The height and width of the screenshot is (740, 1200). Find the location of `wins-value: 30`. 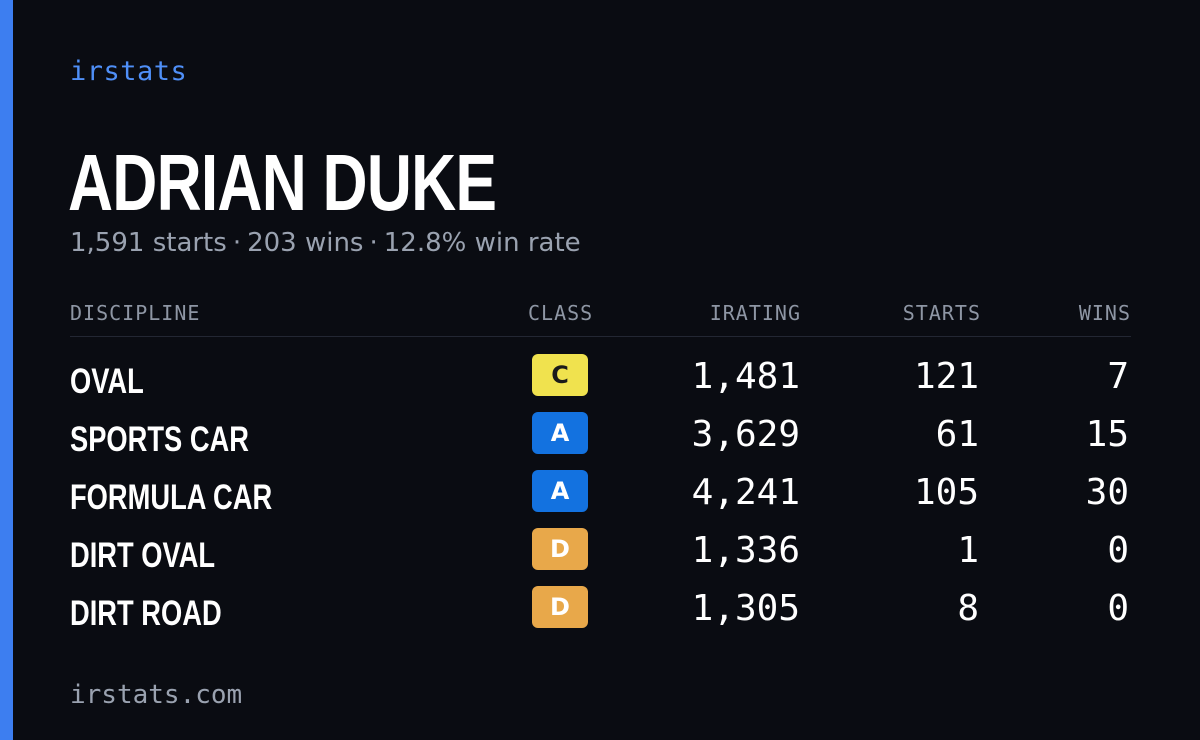

wins-value: 30 is located at coordinates (1107, 492).